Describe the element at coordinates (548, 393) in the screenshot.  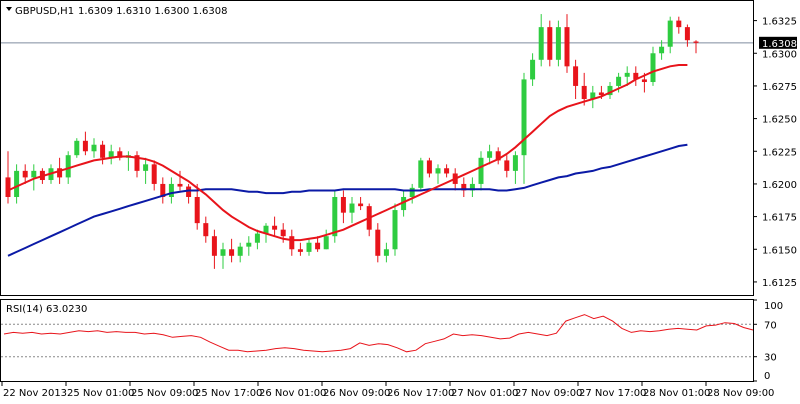
I see `x-tick-label: 27 Nov 09:00` at that location.